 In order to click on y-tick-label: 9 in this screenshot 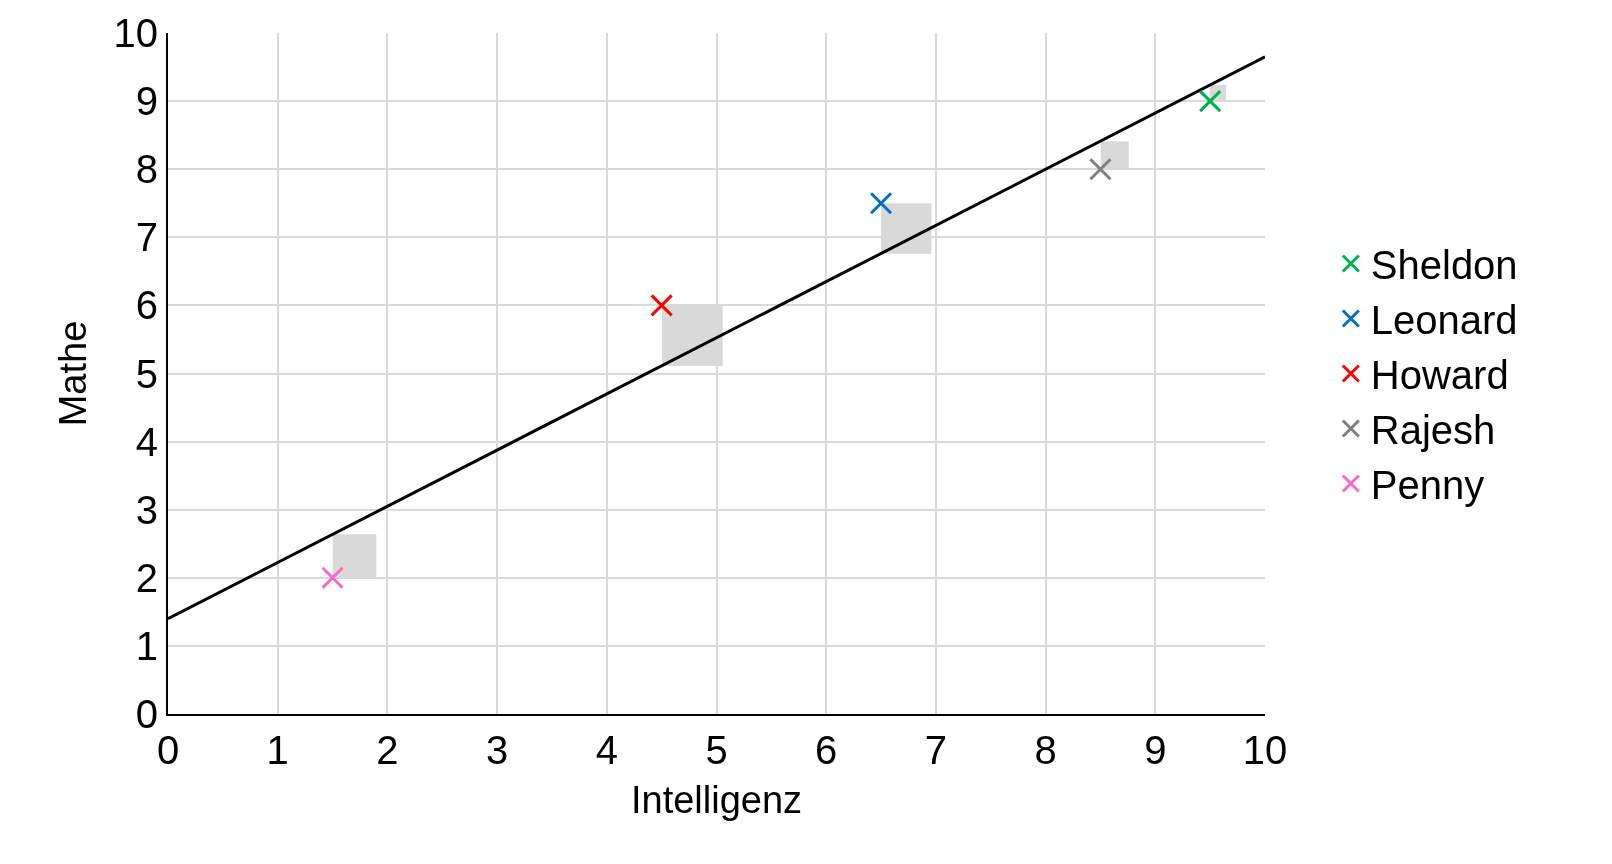, I will do `click(146, 101)`.